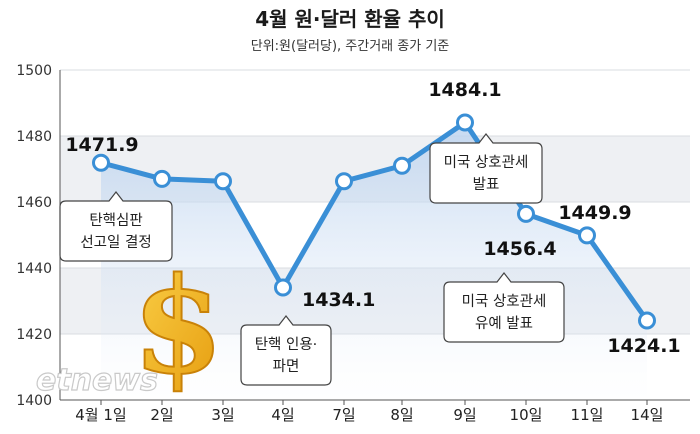 The height and width of the screenshot is (434, 700). I want to click on data-label: 1456.4, so click(519, 249).